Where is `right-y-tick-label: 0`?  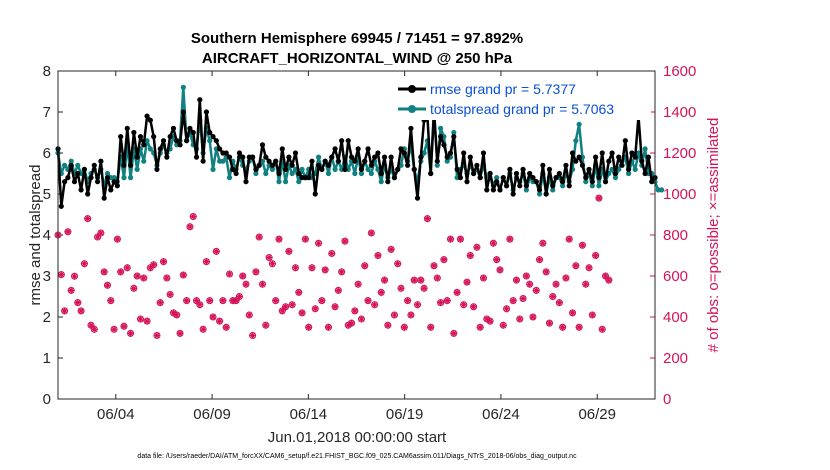
right-y-tick-label: 0 is located at coordinates (667, 399).